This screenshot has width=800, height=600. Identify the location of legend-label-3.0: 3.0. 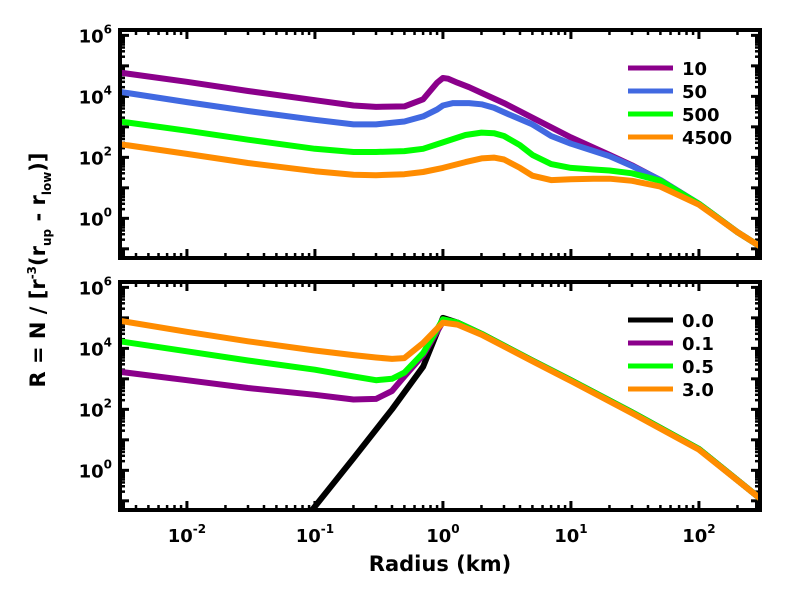
(698, 390).